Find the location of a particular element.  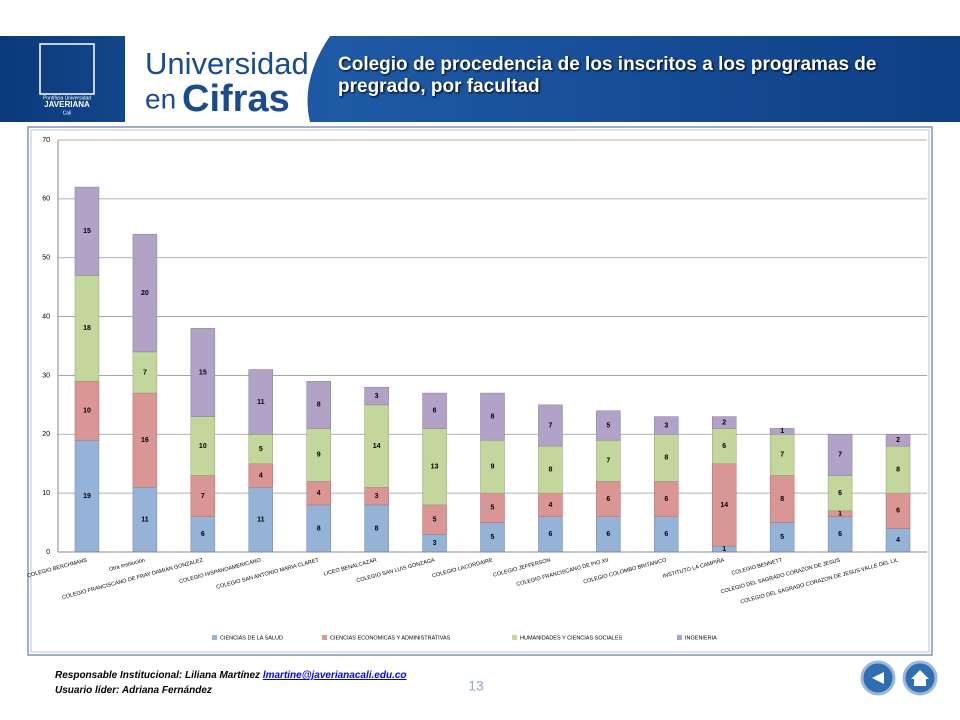

email-link: lmartine@javerianacali.edu.co is located at coordinates (334, 675).